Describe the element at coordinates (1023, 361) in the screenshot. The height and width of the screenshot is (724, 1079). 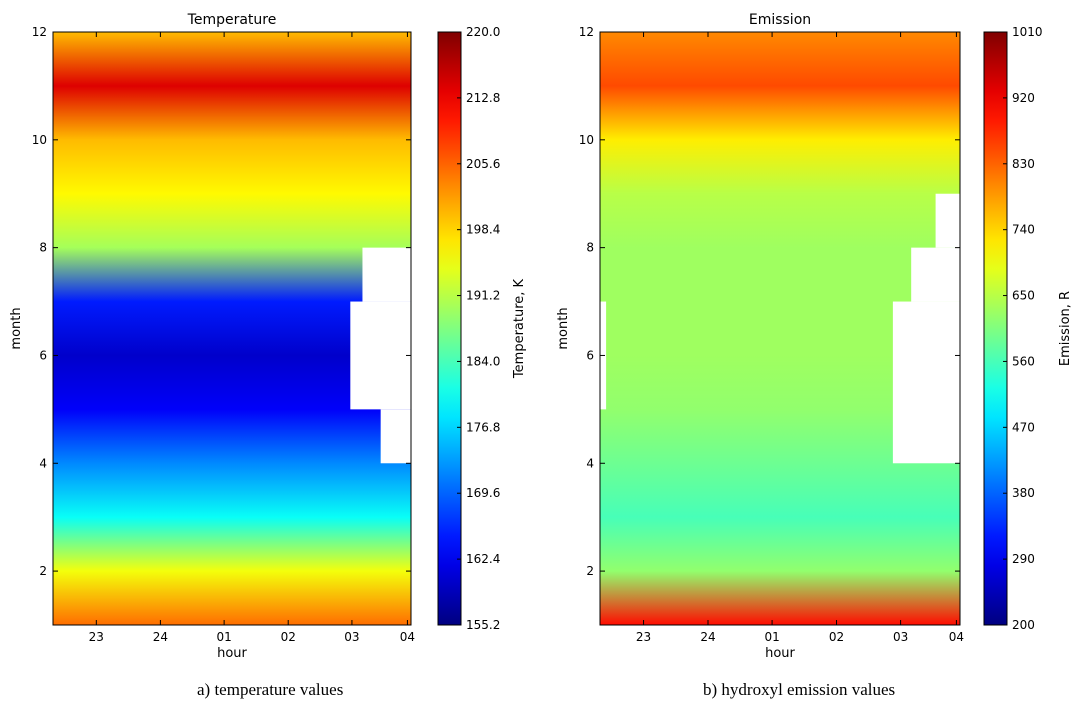
I see `colorbar-tick-label: 560` at that location.